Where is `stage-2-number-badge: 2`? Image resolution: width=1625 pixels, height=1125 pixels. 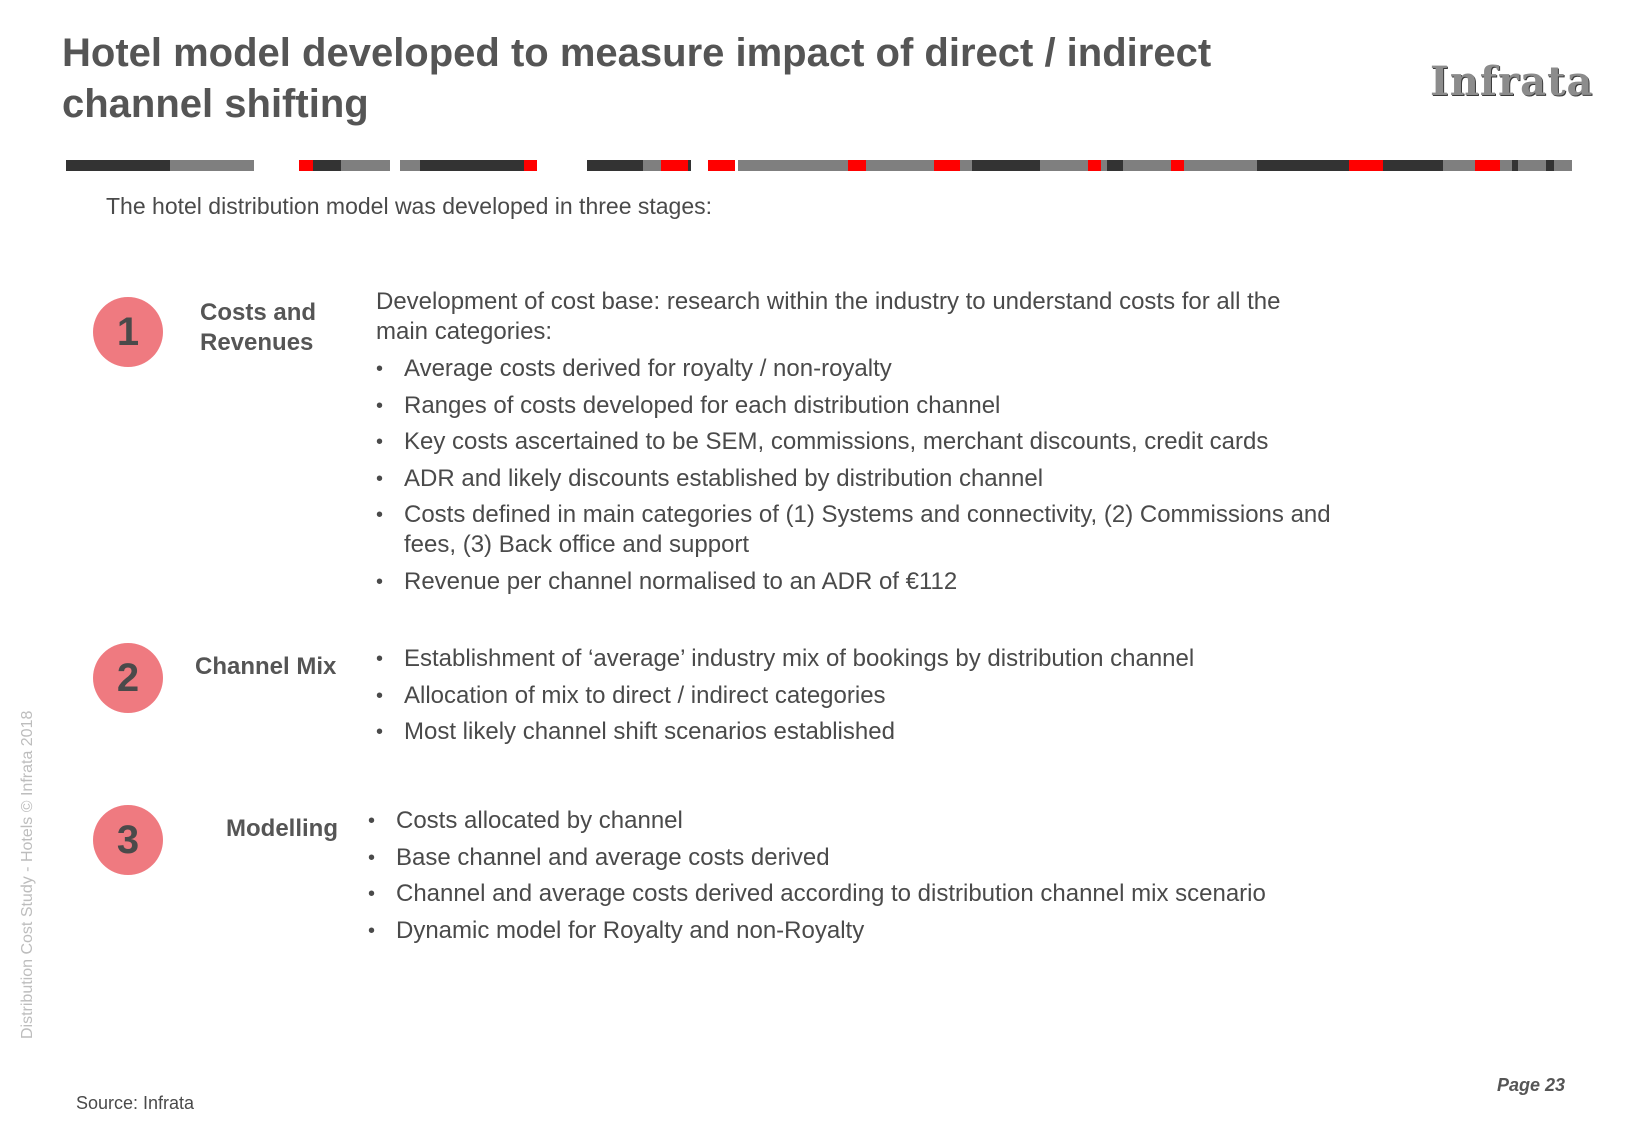
stage-2-number-badge: 2 is located at coordinates (128, 678).